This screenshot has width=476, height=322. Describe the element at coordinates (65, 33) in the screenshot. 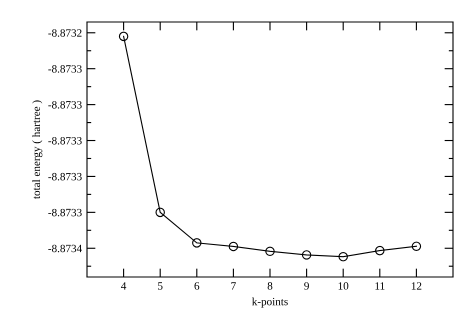

I see `y-tick-label: -8.8732` at that location.